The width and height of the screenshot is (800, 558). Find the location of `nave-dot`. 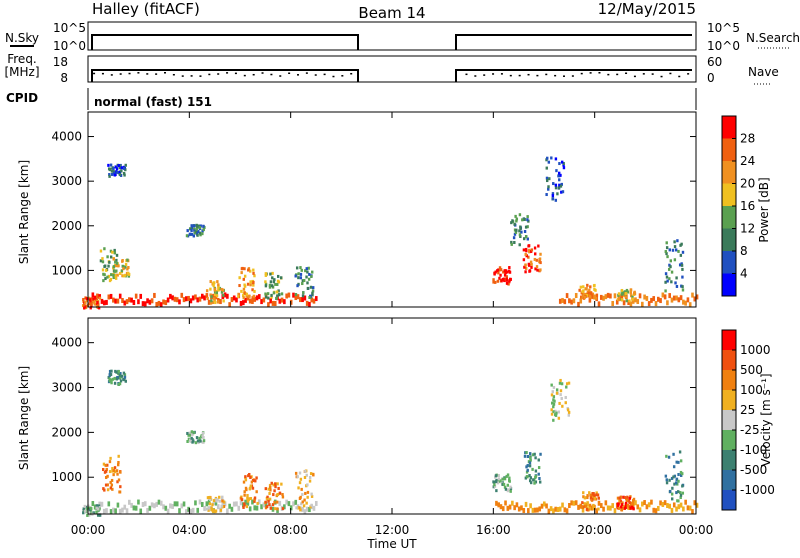

nave-dot is located at coordinates (315, 75).